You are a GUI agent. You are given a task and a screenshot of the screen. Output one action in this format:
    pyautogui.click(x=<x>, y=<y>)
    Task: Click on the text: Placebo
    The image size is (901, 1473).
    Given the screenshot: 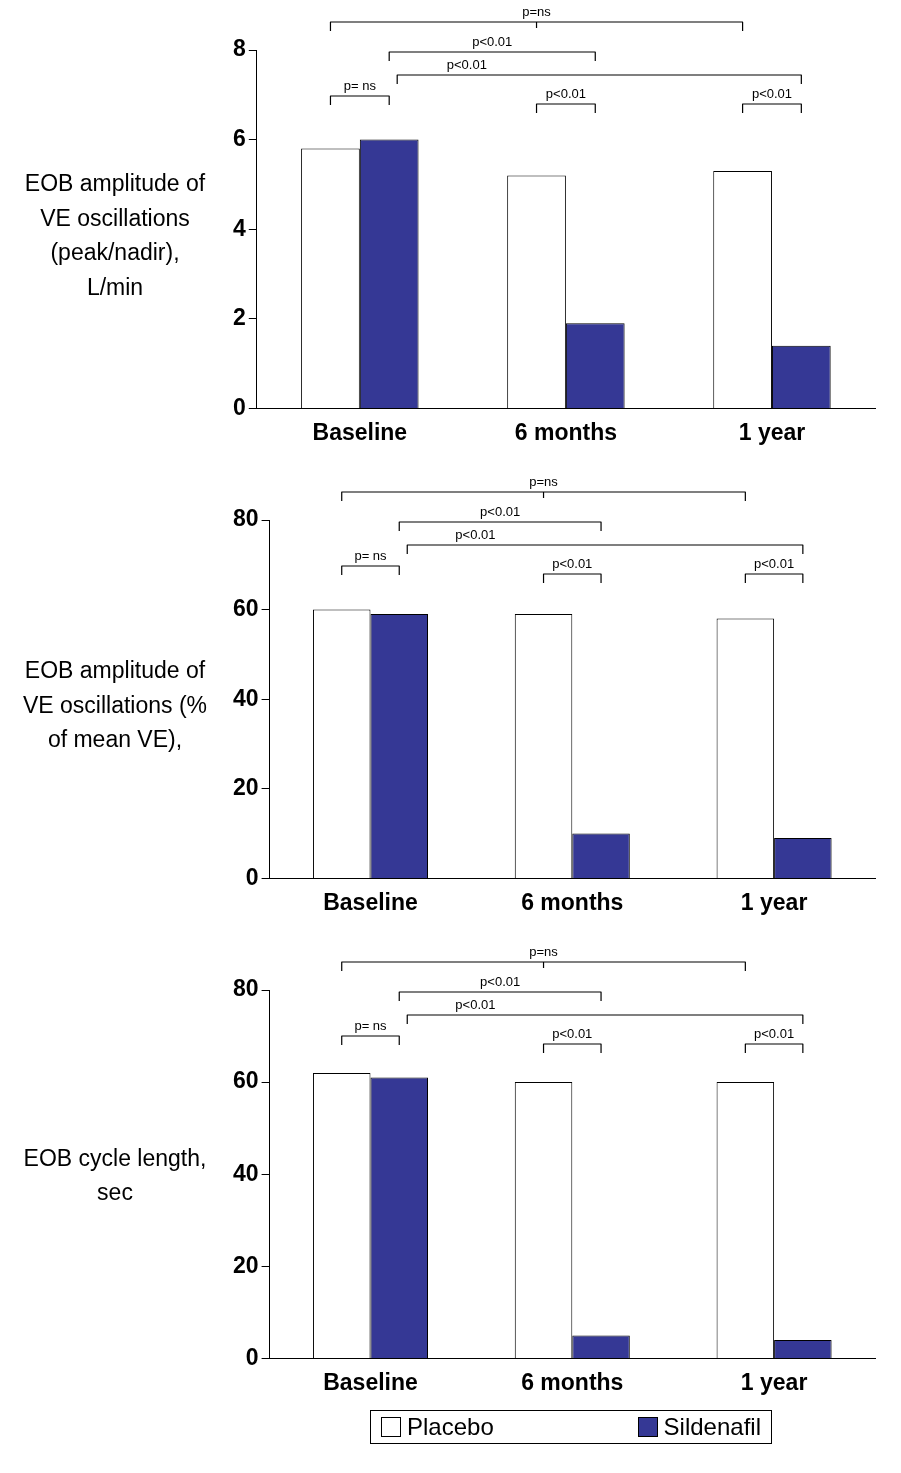 What is the action you would take?
    pyautogui.click(x=450, y=1427)
    